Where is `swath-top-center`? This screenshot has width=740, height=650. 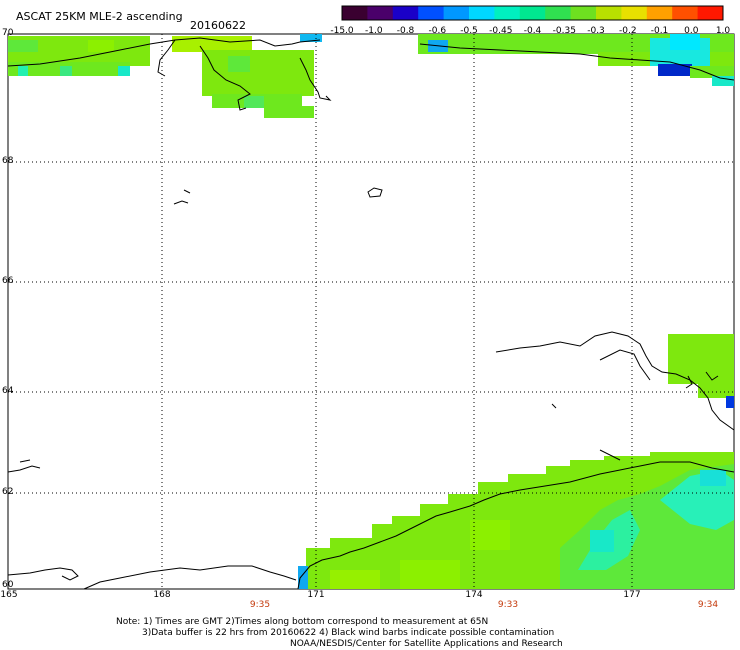
swath-top-center is located at coordinates (243, 77).